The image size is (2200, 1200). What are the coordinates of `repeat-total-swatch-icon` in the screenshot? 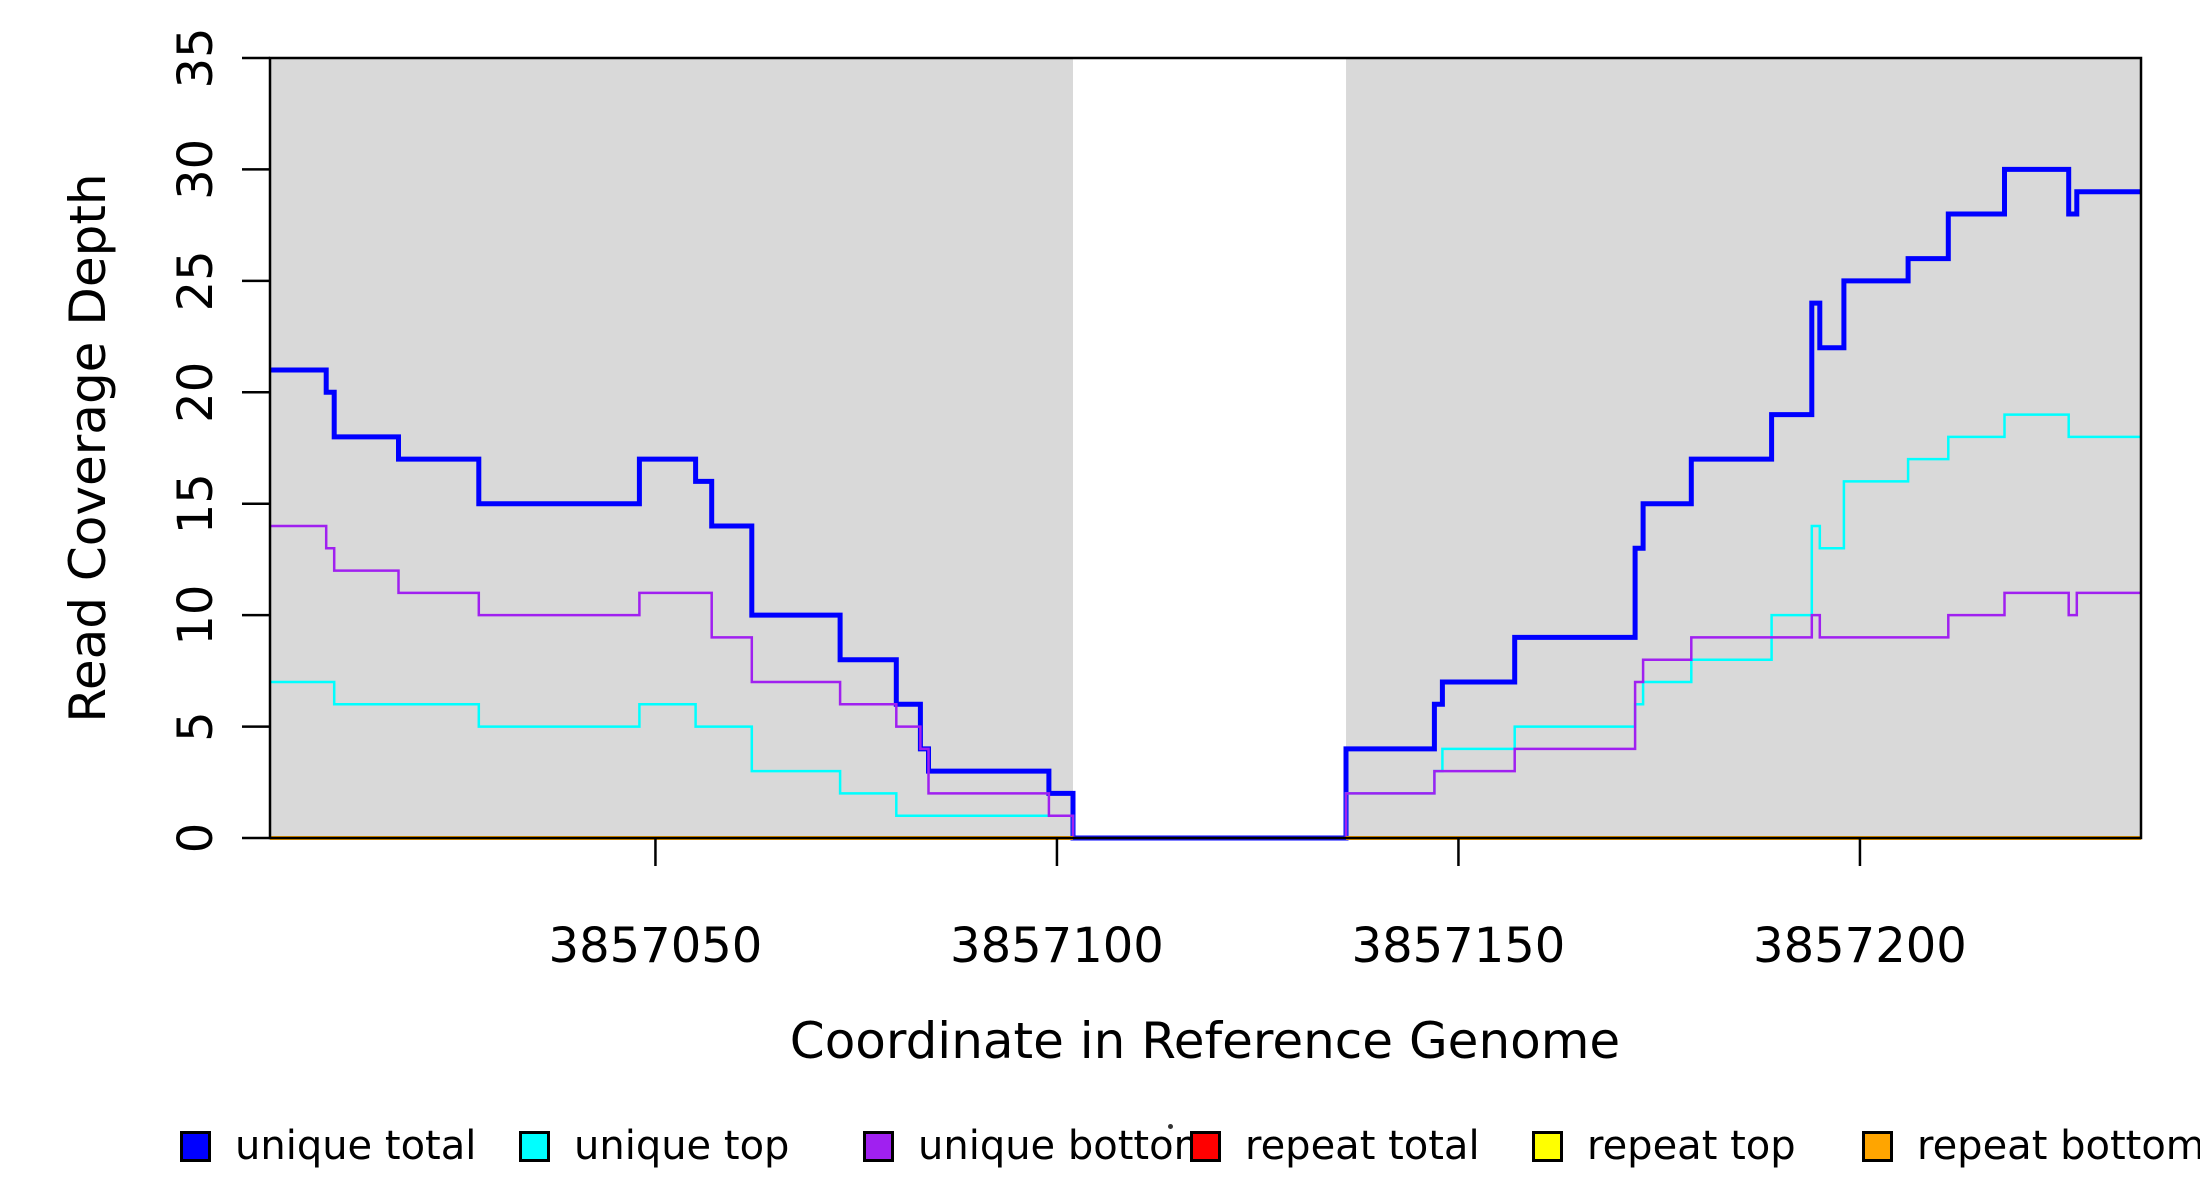 It's located at (1205, 1146).